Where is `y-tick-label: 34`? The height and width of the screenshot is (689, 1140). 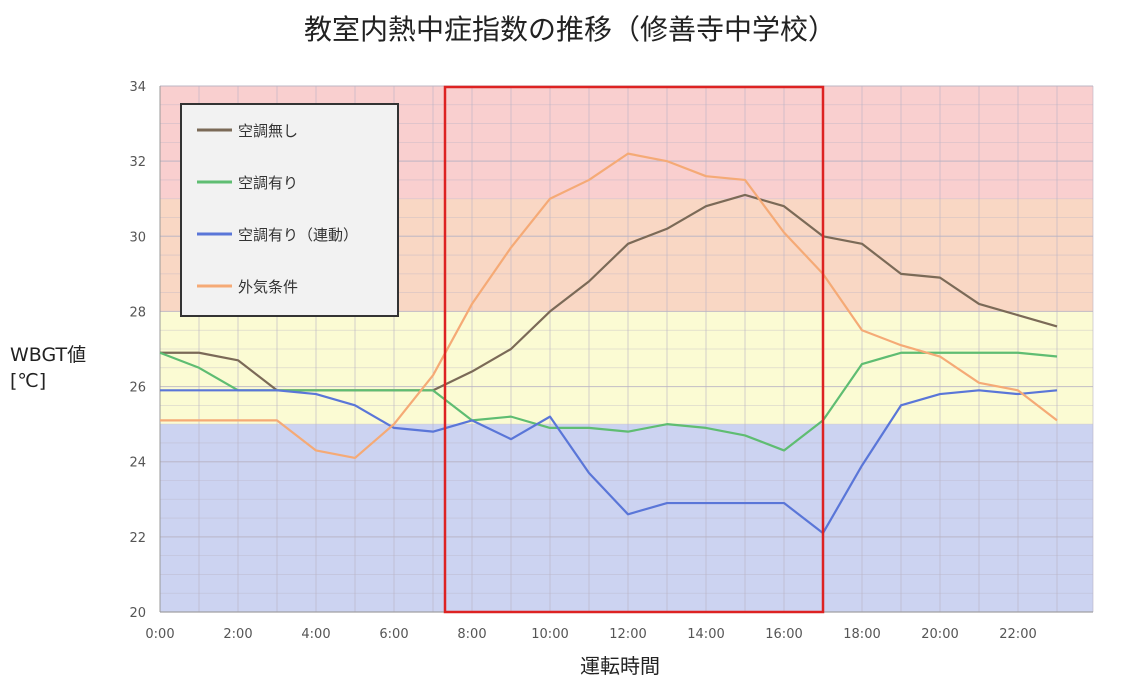
y-tick-label: 34 is located at coordinates (137, 87).